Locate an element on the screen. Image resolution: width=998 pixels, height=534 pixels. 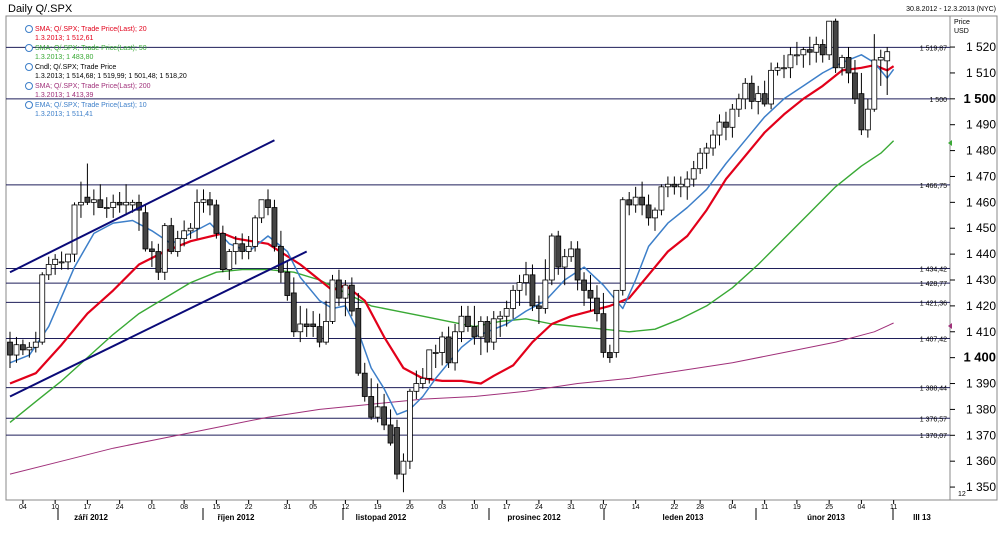
level-label: 1 428,77 is located at coordinates (933, 284).